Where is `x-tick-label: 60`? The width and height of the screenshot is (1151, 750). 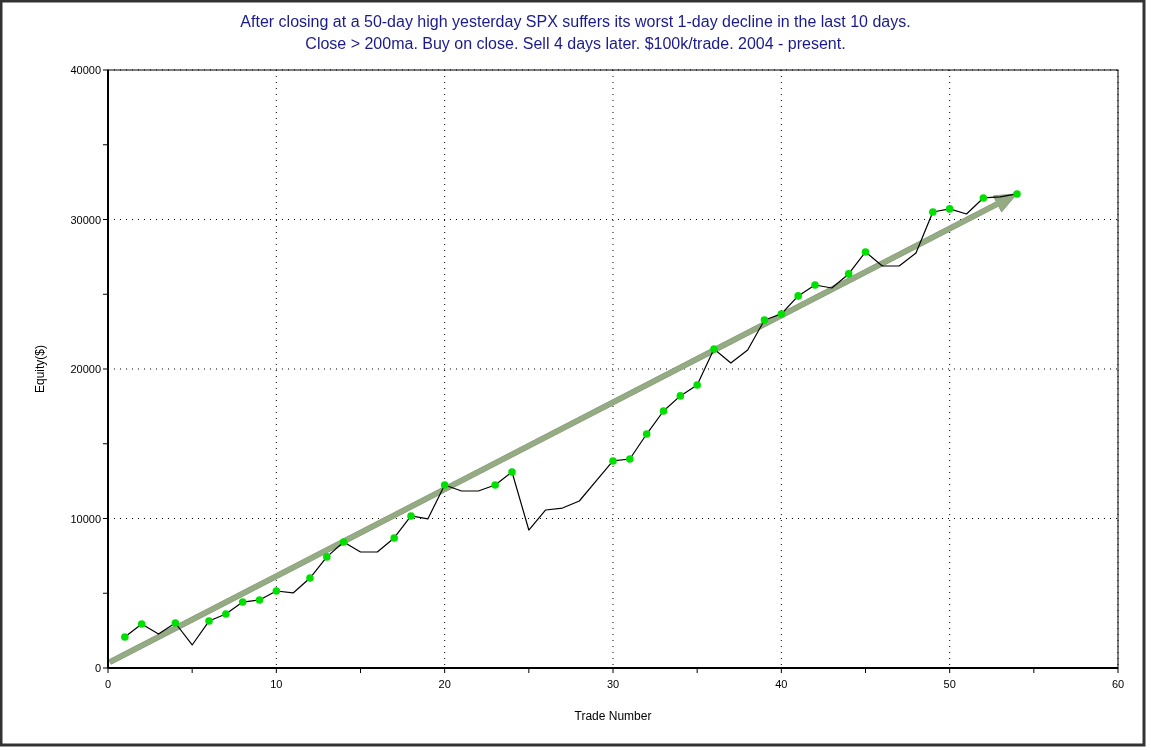
x-tick-label: 60 is located at coordinates (1118, 684).